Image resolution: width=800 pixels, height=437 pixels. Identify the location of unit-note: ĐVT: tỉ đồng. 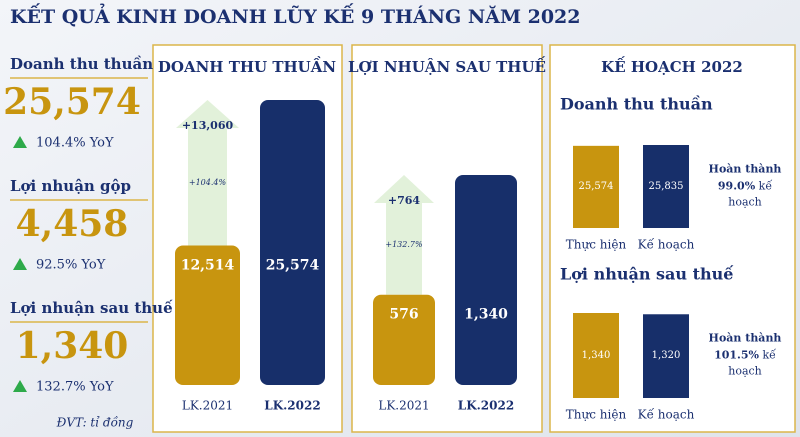
(95, 422).